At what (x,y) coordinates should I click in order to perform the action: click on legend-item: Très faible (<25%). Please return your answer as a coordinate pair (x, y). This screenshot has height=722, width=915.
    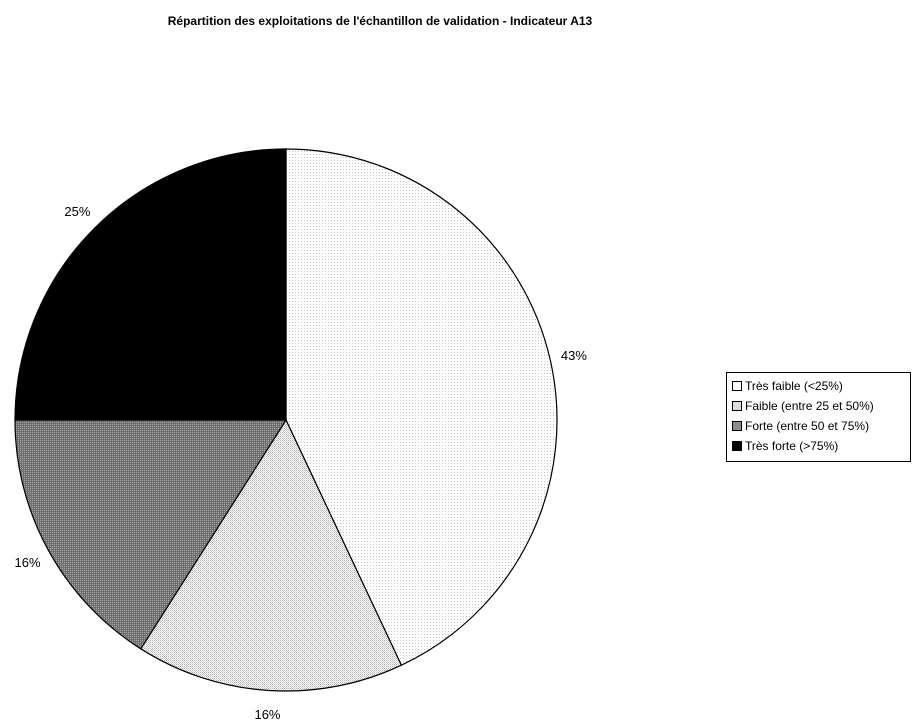
    Looking at the image, I should click on (821, 386).